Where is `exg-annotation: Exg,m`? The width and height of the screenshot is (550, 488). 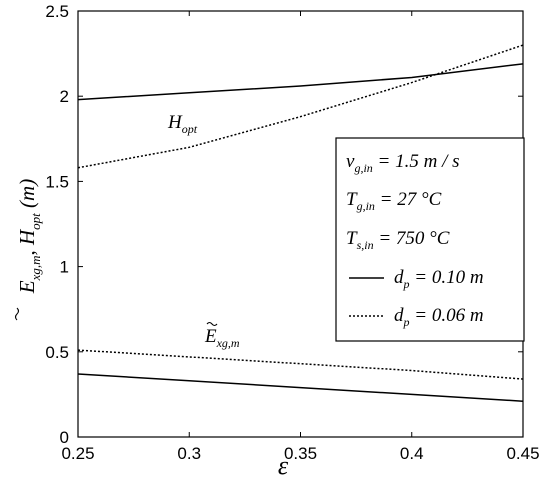 exg-annotation: Exg,m is located at coordinates (222, 338).